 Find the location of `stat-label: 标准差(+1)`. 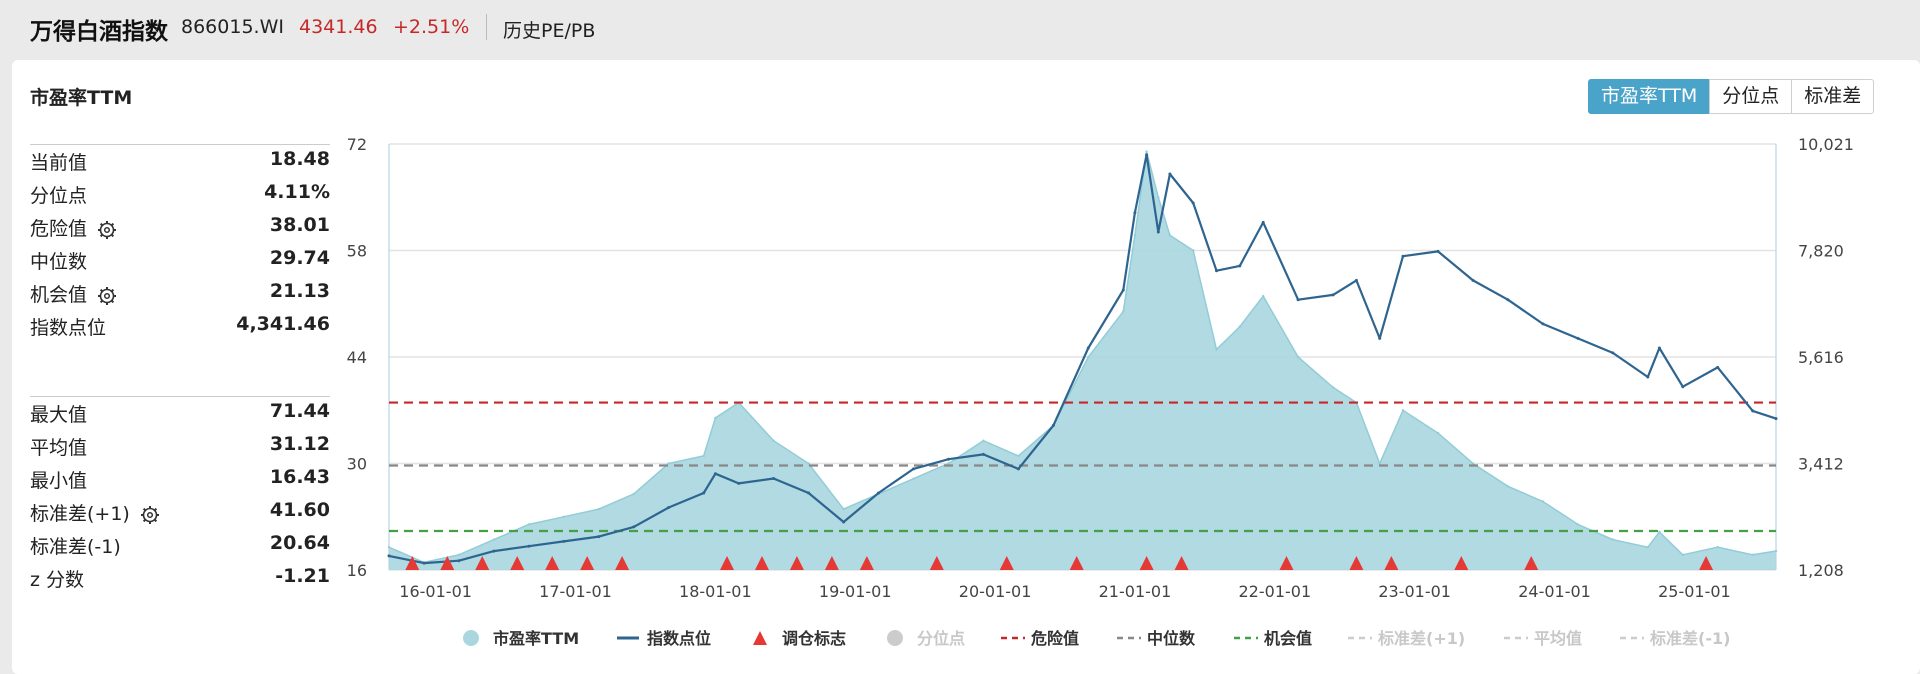

stat-label: 标准差(+1) is located at coordinates (95, 512).